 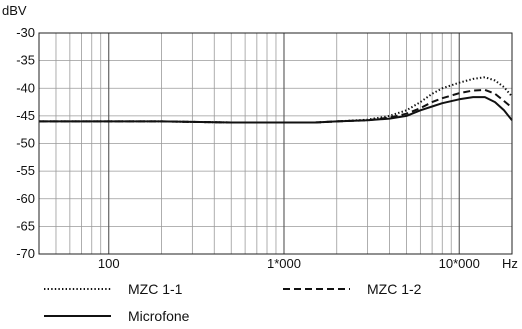 I want to click on x-tick-labels: 100 1*000 10*000, so click(x=289, y=263).